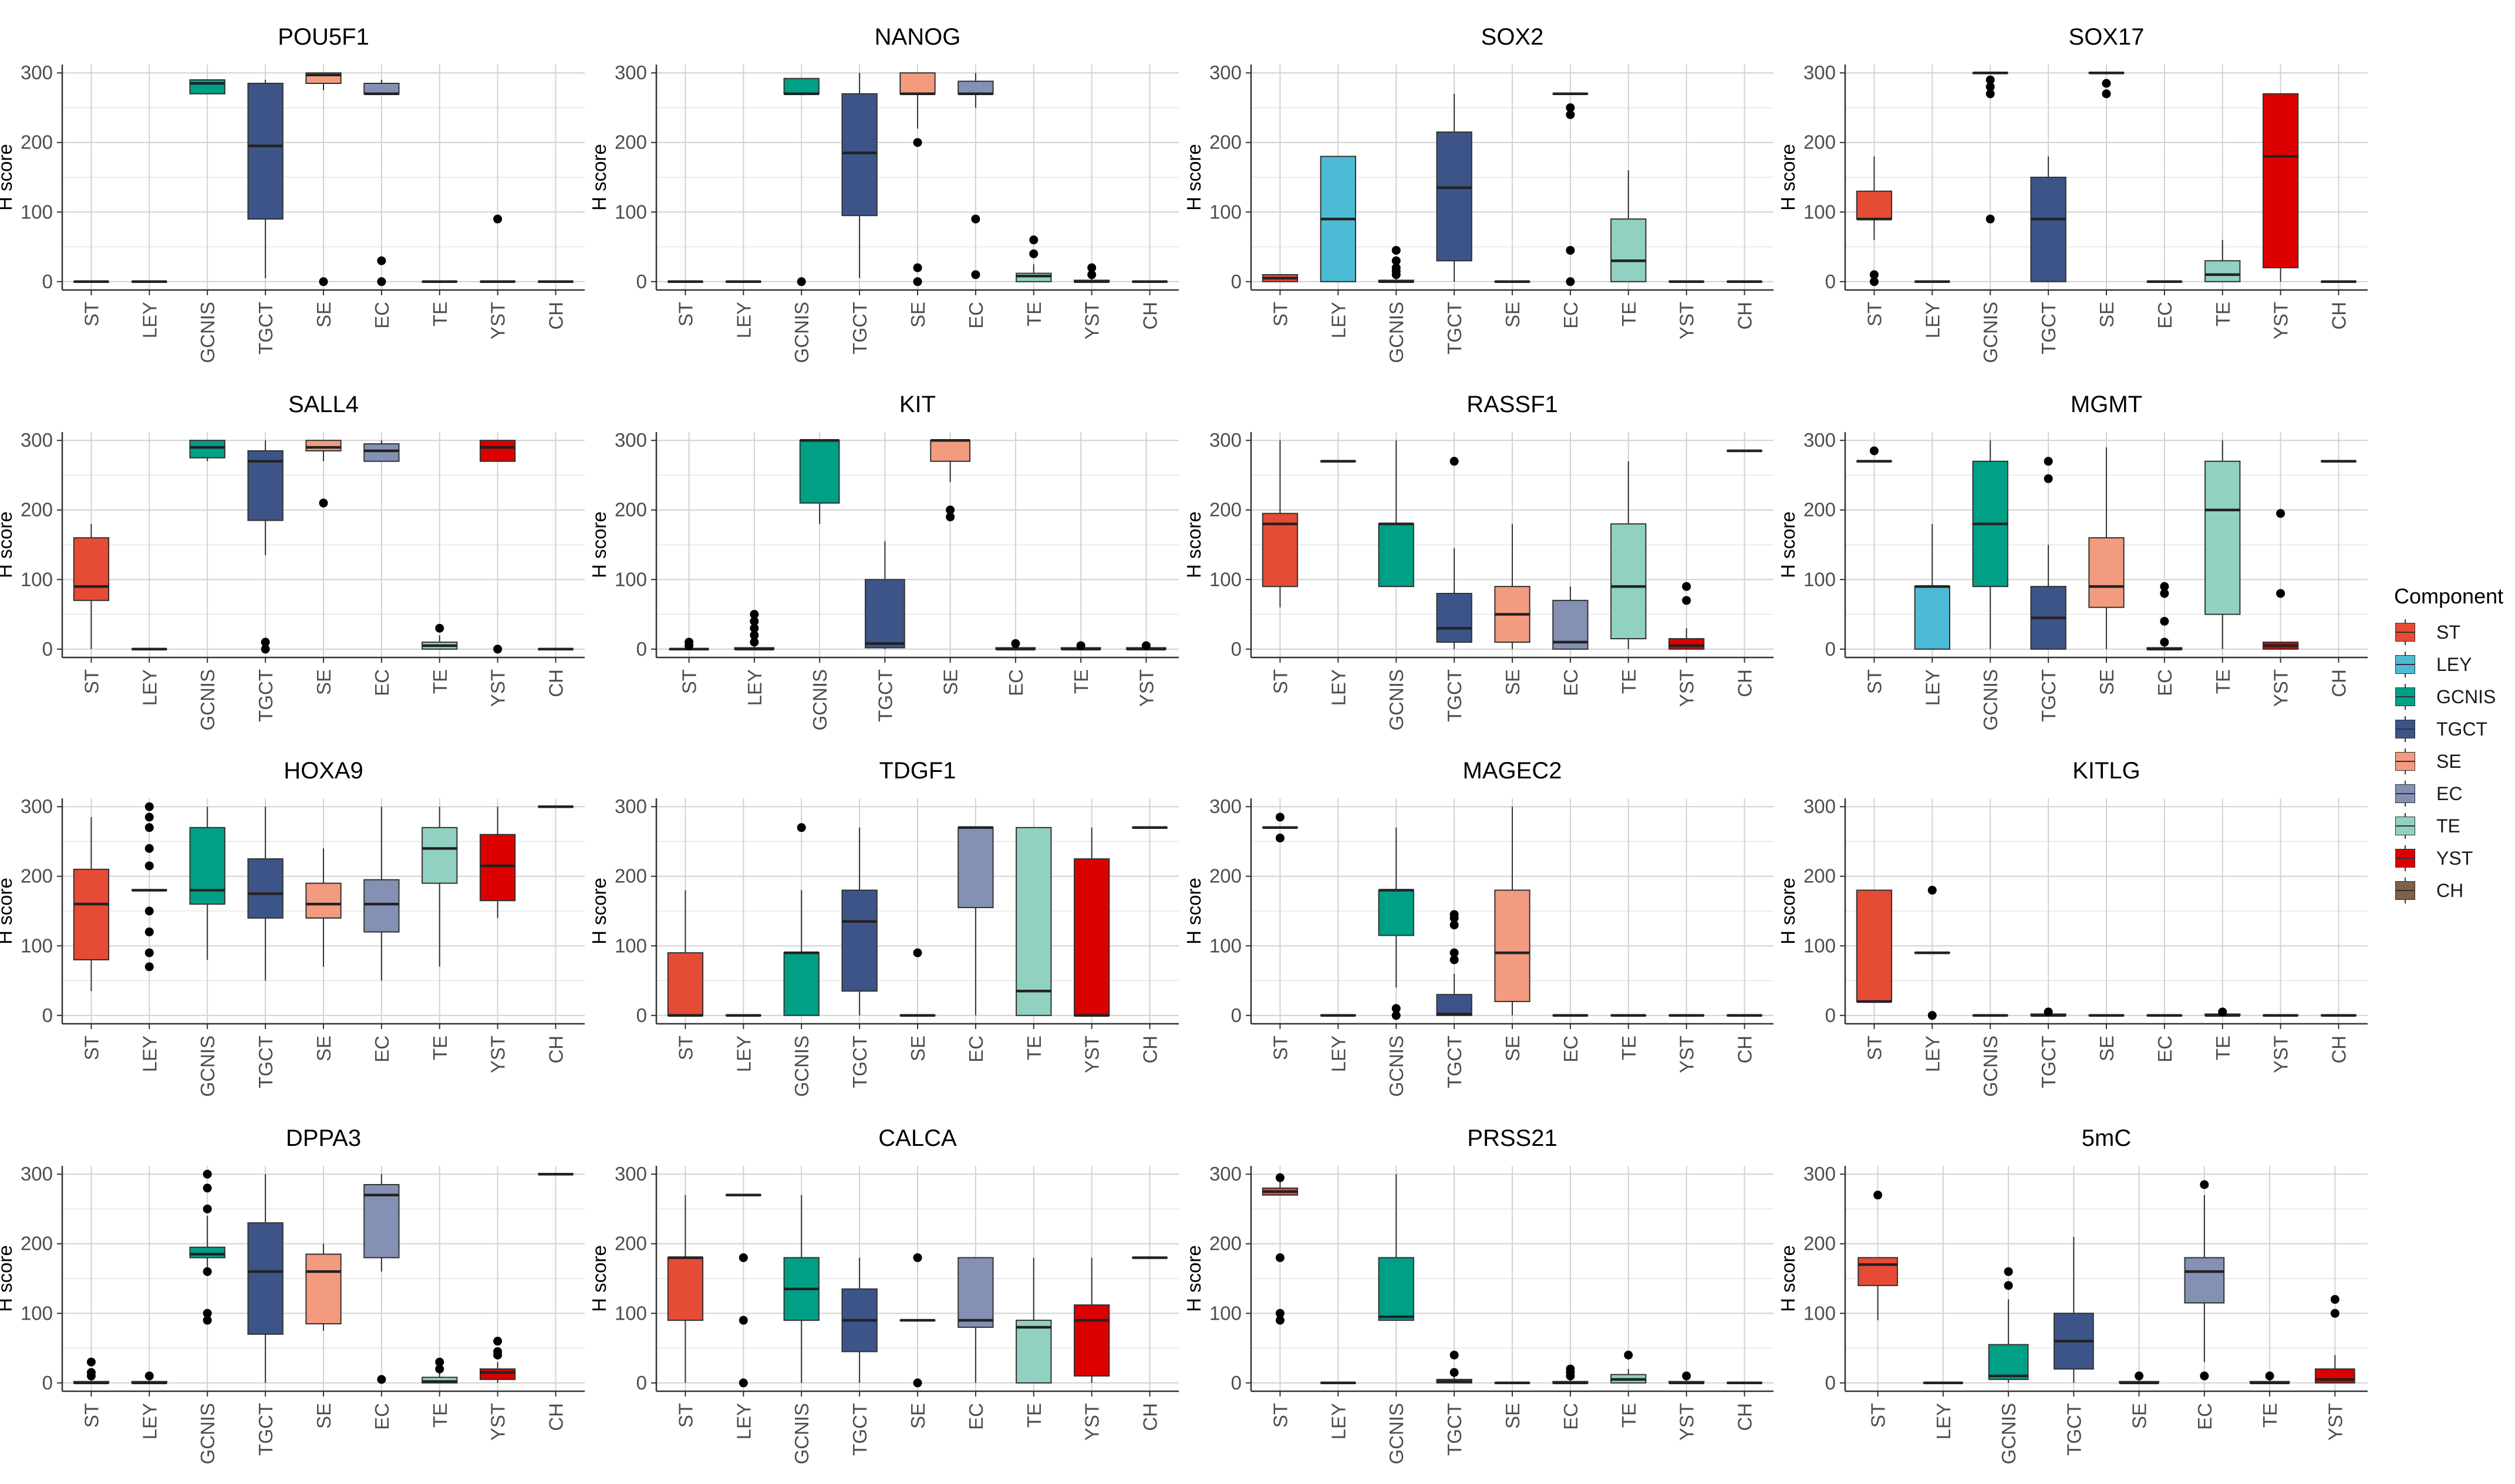 This screenshot has width=2515, height=1484. Describe the element at coordinates (689, 644) in the screenshot. I see `box-kit-st` at that location.